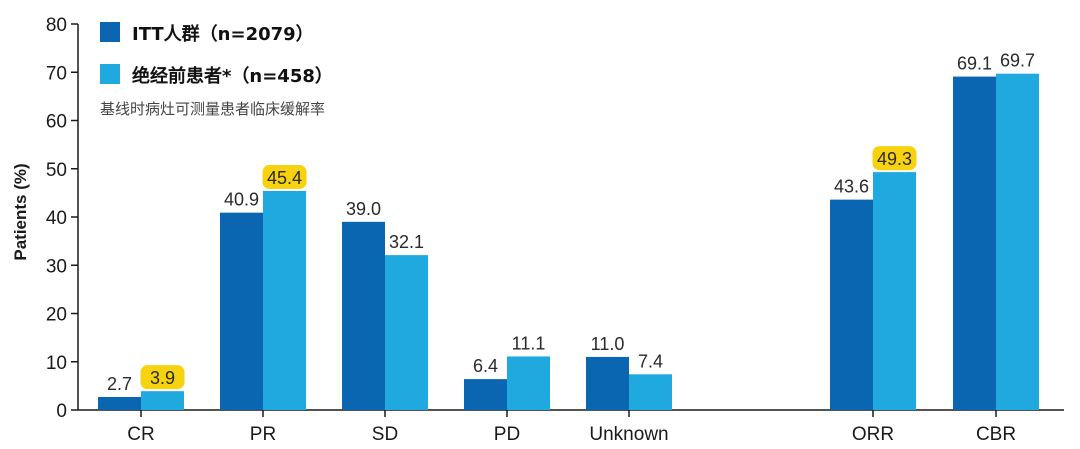  What do you see at coordinates (607, 383) in the screenshot?
I see `bar-itt-unknown` at bounding box center [607, 383].